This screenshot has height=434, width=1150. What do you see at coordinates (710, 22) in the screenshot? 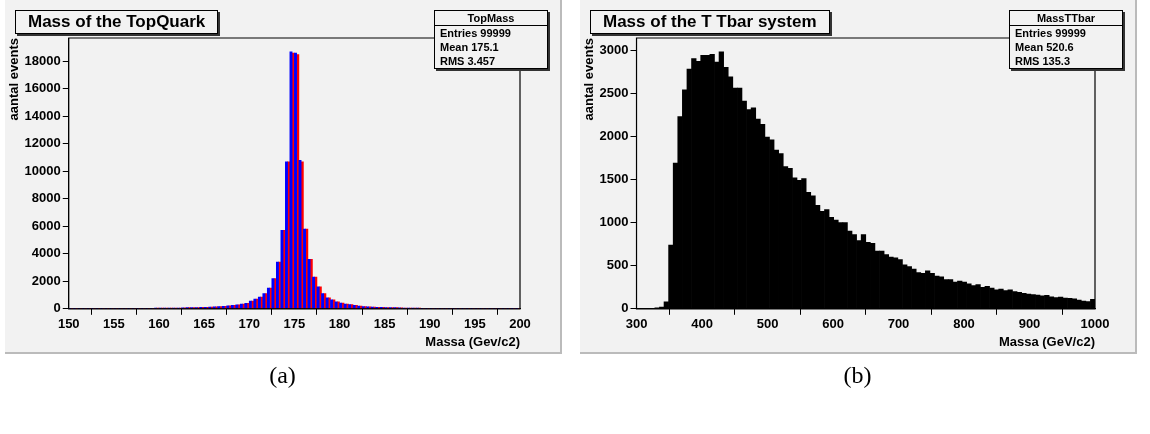
I see `title-box: Mass of the T Tbar system` at bounding box center [710, 22].